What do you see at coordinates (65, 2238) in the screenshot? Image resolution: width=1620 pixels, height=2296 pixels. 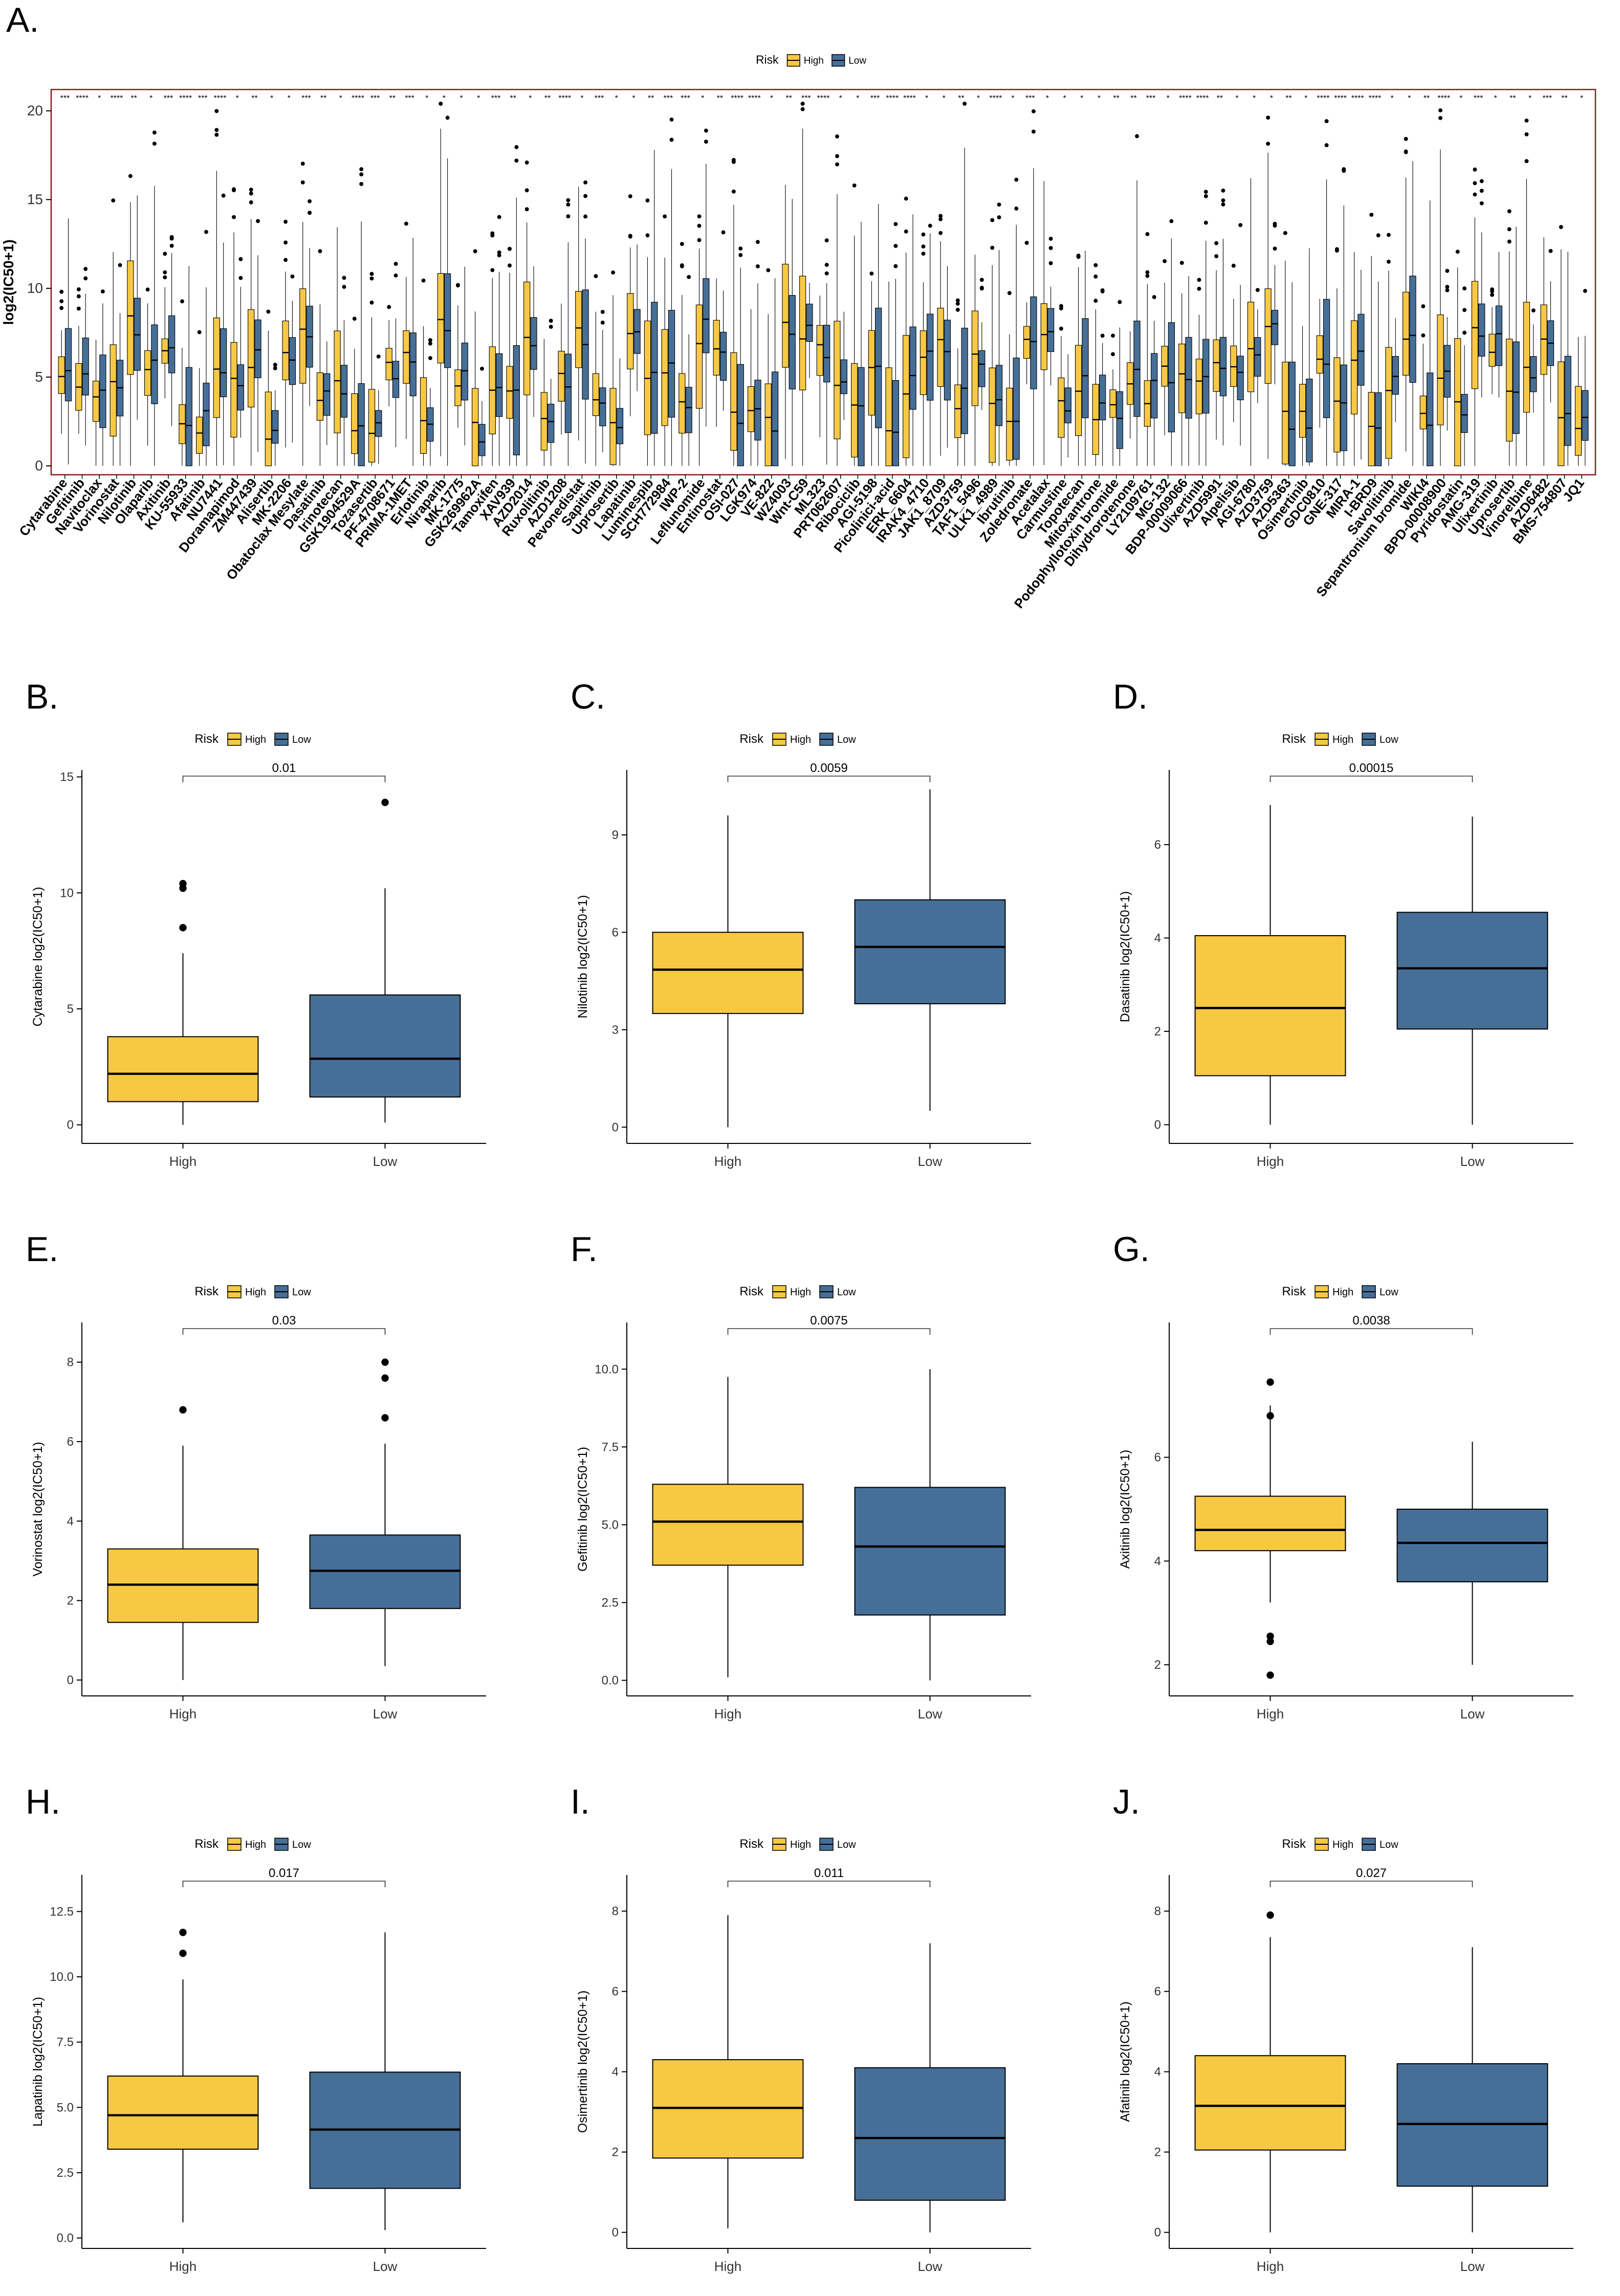 I see `y-tick-label: 0.0` at bounding box center [65, 2238].